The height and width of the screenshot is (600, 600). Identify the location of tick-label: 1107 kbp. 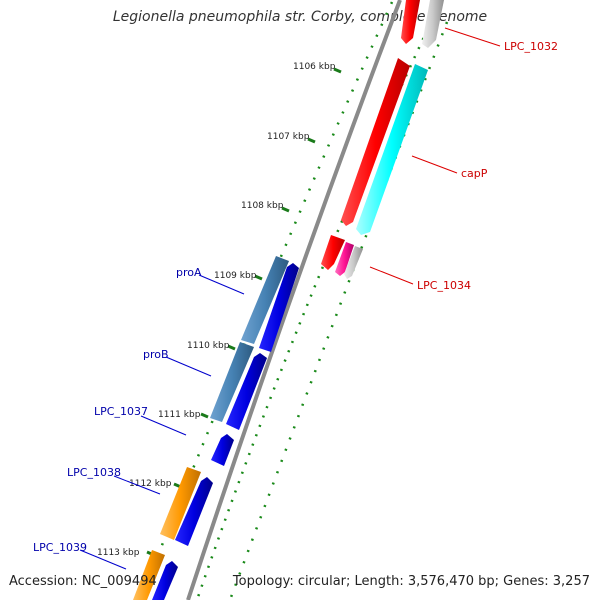
(288, 137).